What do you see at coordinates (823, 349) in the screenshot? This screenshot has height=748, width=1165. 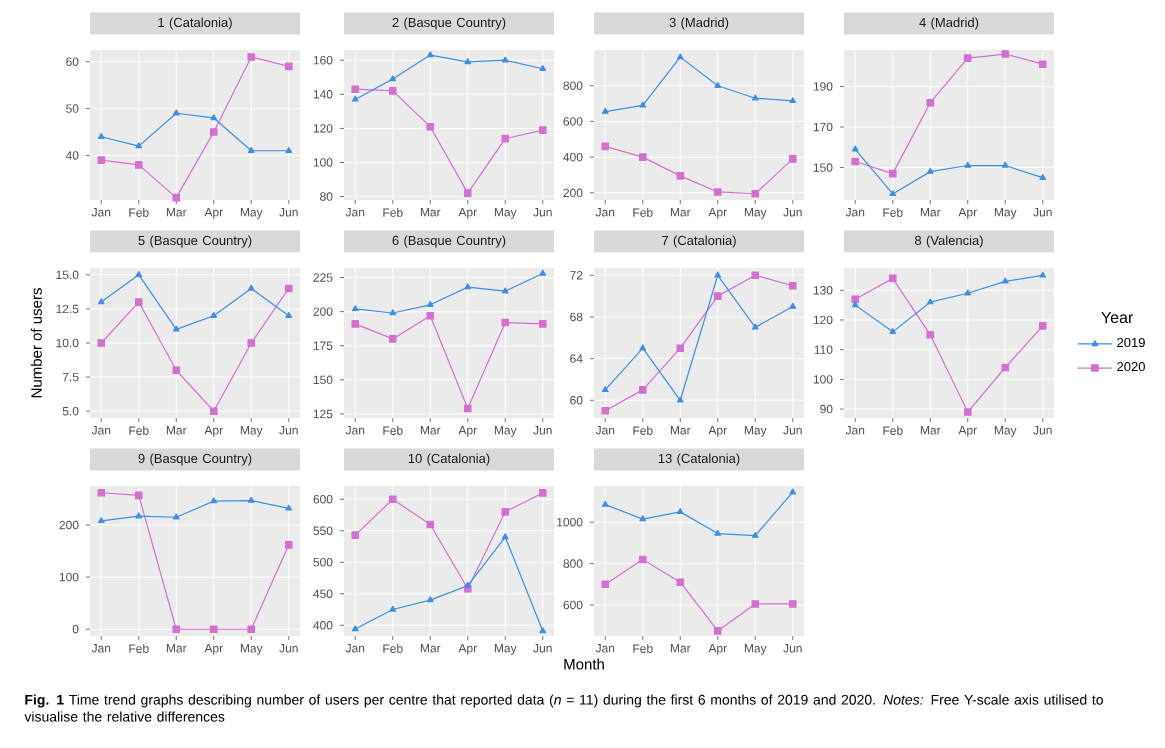 I see `y-tick-label: 110` at bounding box center [823, 349].